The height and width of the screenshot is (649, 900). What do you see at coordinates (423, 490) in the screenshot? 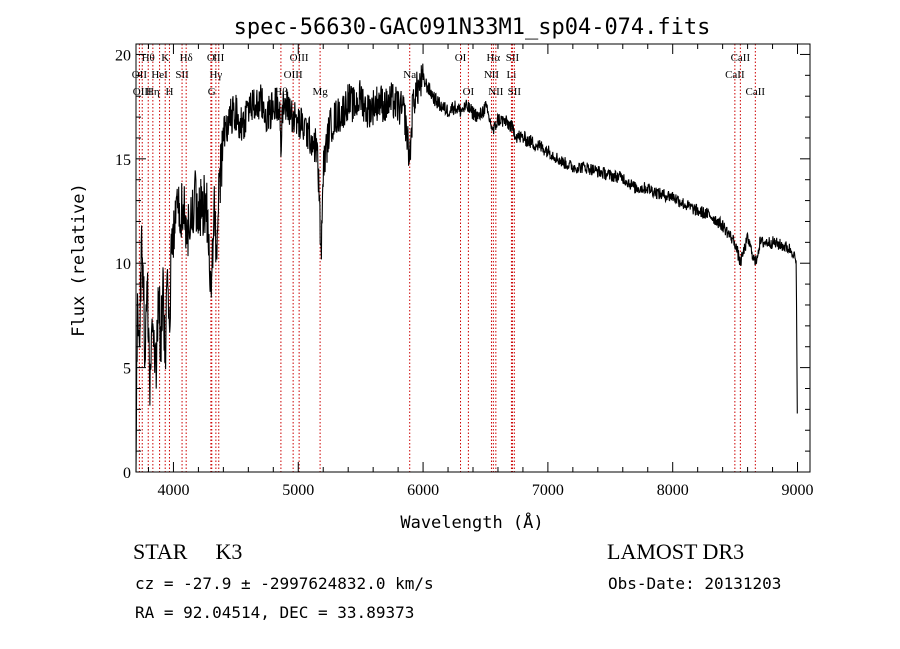
I see `x-tick-label: 6000` at bounding box center [423, 490].